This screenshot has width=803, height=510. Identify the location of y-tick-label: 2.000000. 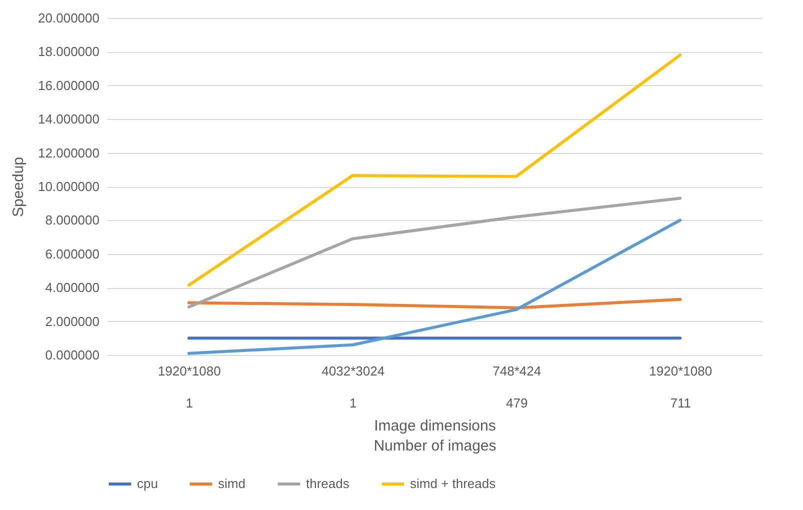
(72, 321).